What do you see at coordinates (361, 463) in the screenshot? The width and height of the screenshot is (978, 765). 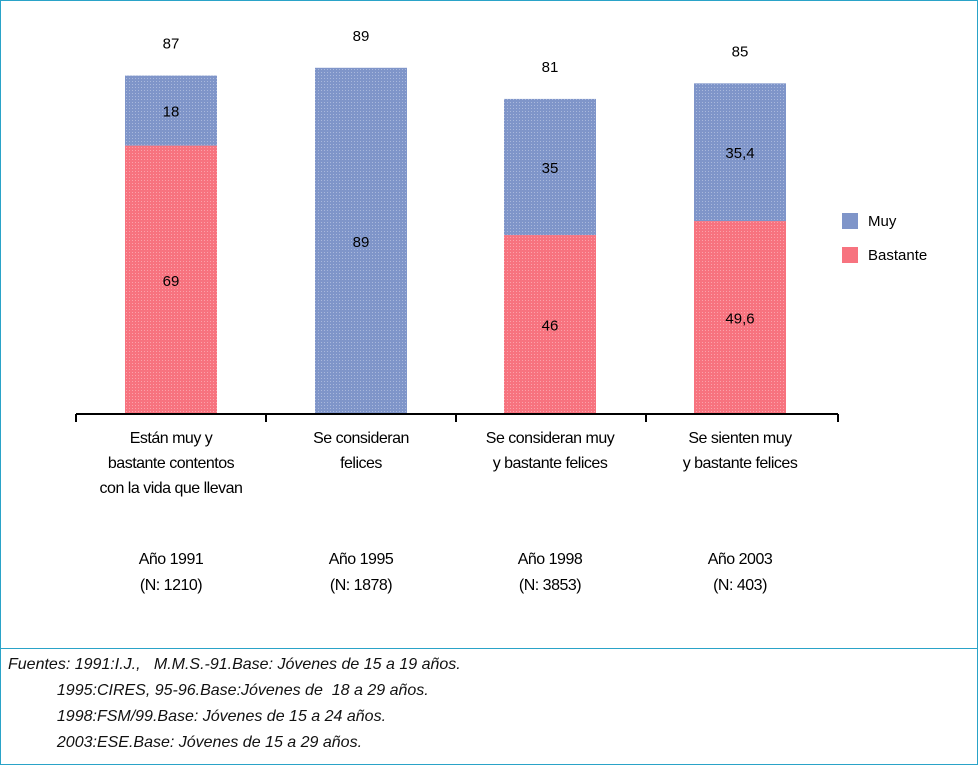 I see `category-label-line: felices` at bounding box center [361, 463].